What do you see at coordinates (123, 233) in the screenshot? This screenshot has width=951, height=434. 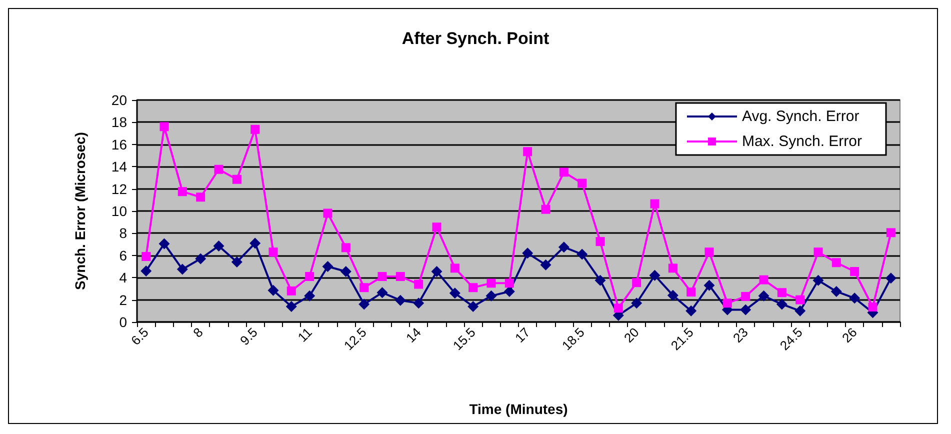 I see `y-tick-label: 8` at bounding box center [123, 233].